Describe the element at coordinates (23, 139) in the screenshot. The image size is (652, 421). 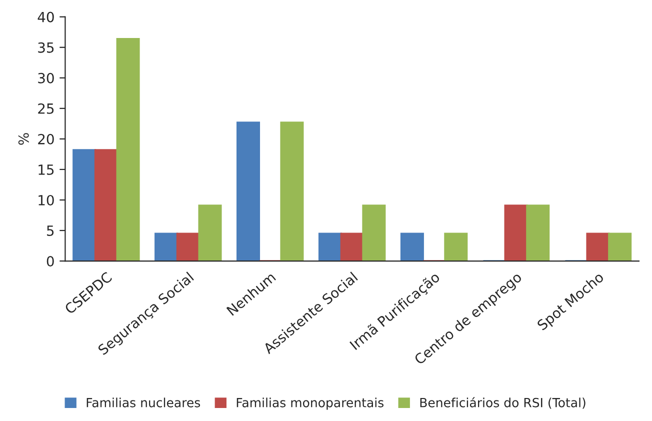
I see `y-axis-title: %` at that location.